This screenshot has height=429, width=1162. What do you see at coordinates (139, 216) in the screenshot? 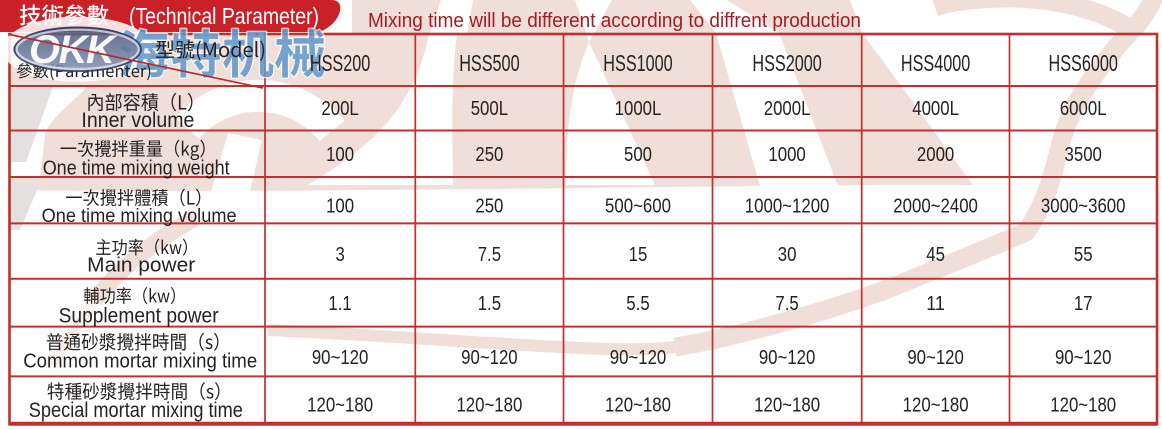
I see `svg-text: One time mixing volume` at bounding box center [139, 216].